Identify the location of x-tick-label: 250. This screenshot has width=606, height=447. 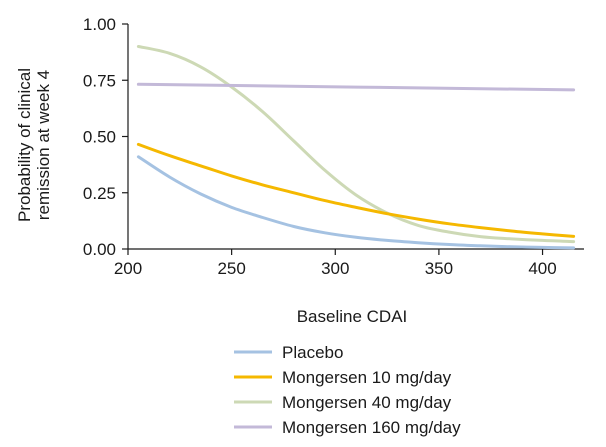
(231, 268).